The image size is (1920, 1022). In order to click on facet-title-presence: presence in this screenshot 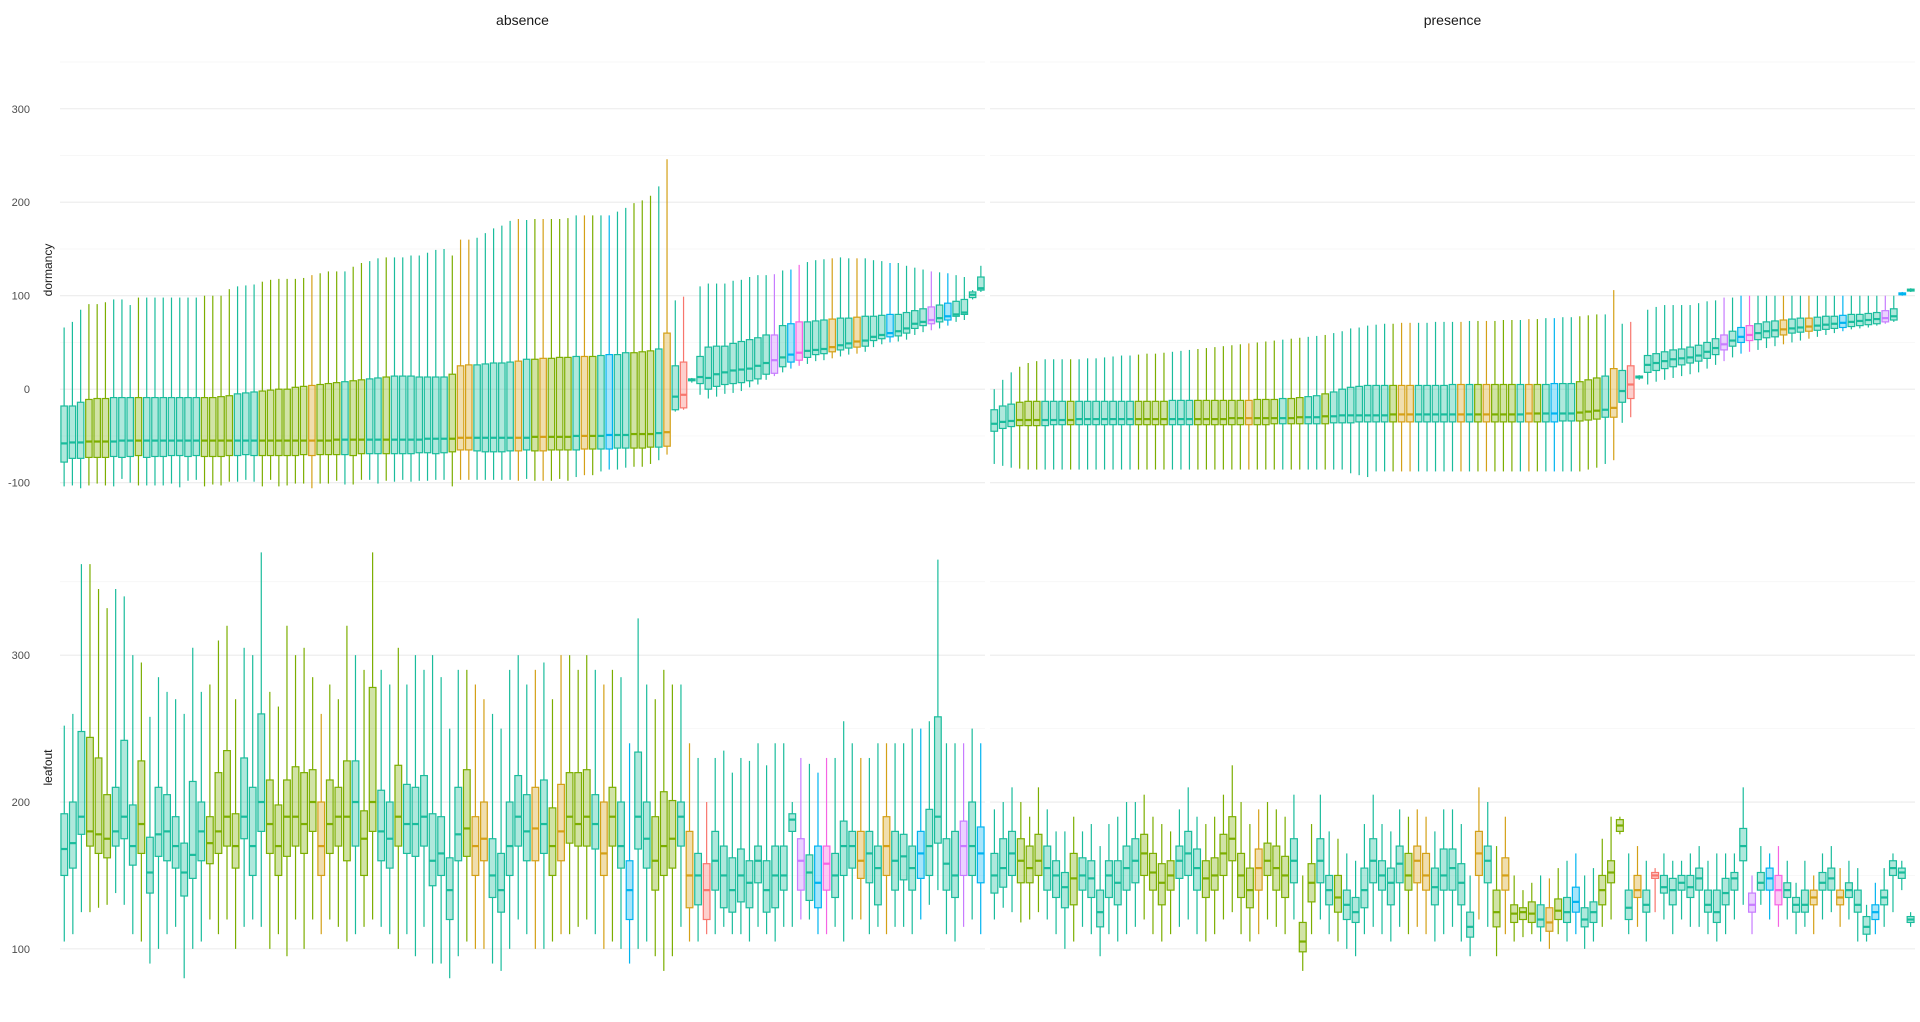, I will do `click(1453, 20)`.